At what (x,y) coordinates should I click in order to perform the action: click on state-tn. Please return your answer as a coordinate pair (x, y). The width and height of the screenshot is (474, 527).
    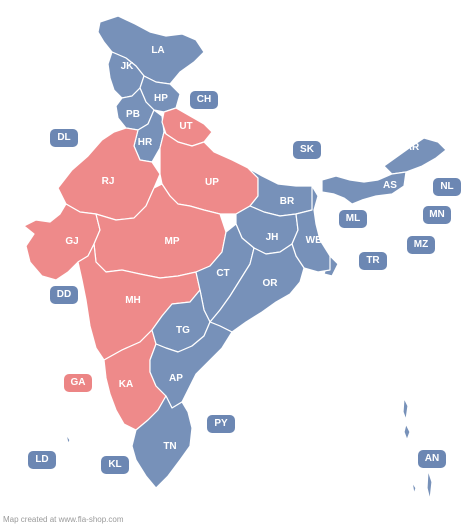
    Looking at the image, I should click on (162, 442).